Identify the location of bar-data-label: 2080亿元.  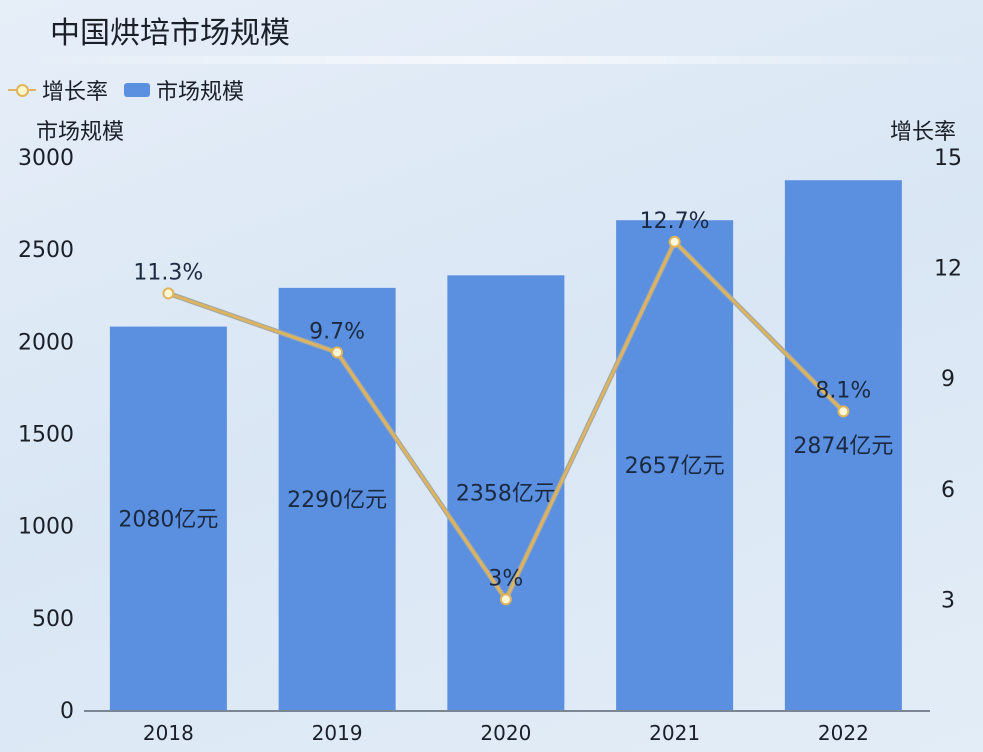
(168, 519).